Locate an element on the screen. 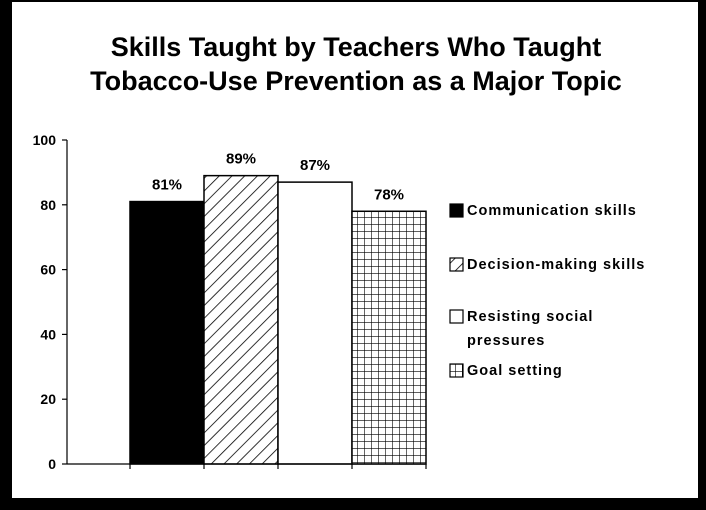  y-tick-label-60: 60 is located at coordinates (48, 270).